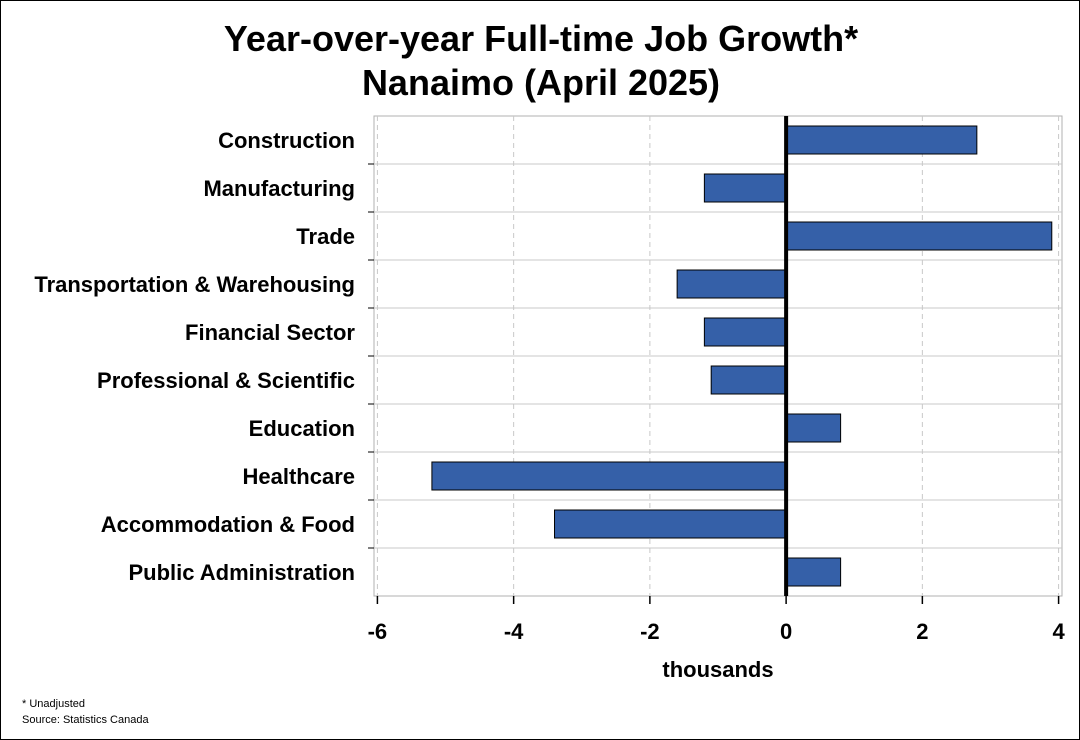 The width and height of the screenshot is (1080, 740). Describe the element at coordinates (279, 188) in the screenshot. I see `category-label: Manufacturing` at that location.